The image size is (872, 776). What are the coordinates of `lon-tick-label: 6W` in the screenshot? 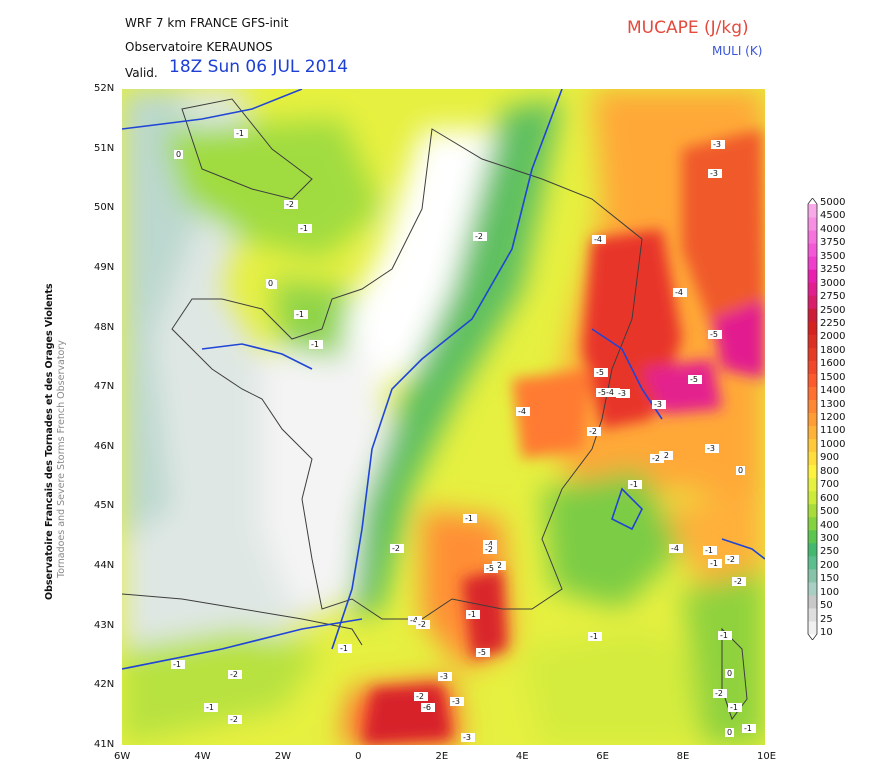 It's located at (122, 756).